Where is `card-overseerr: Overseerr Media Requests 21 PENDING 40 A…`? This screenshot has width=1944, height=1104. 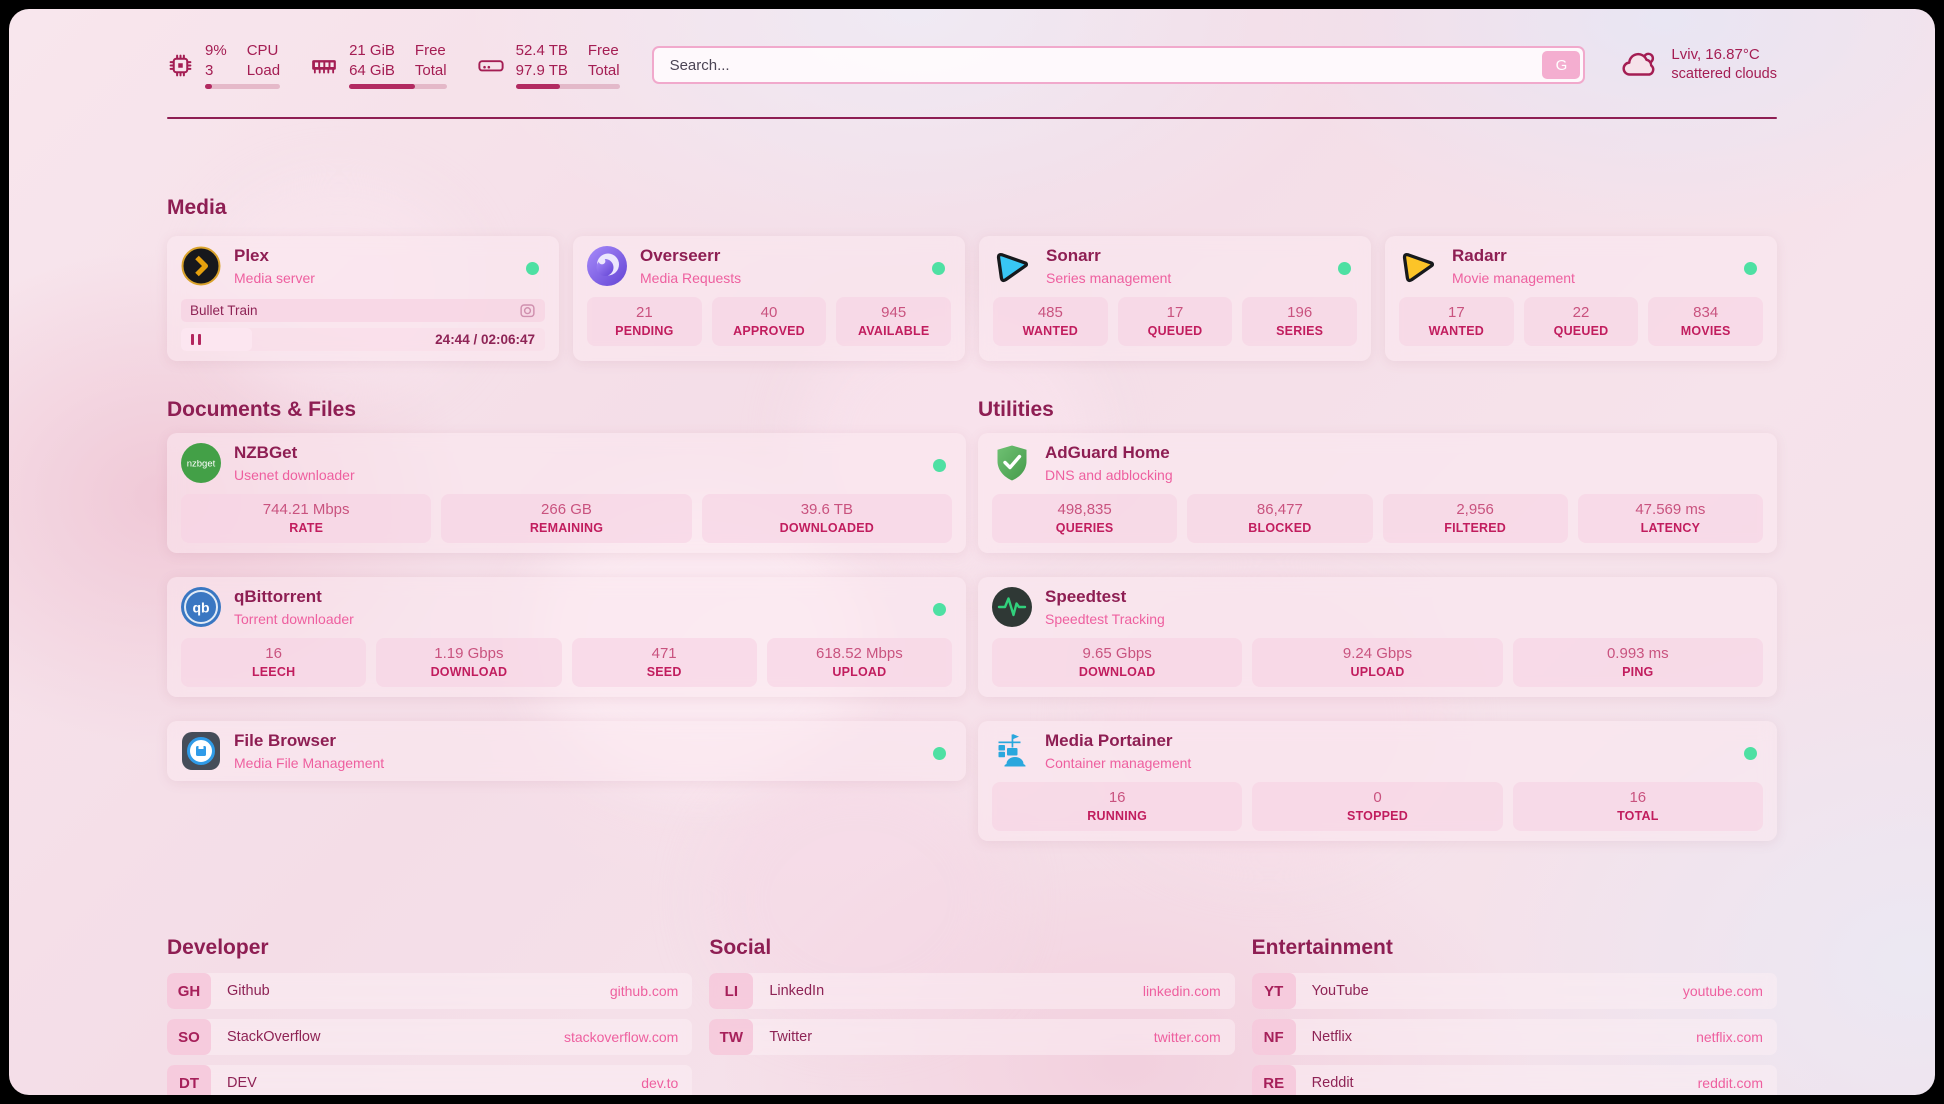
card-overseerr: Overseerr Media Requests 21 PENDING 40 A… is located at coordinates (769, 298).